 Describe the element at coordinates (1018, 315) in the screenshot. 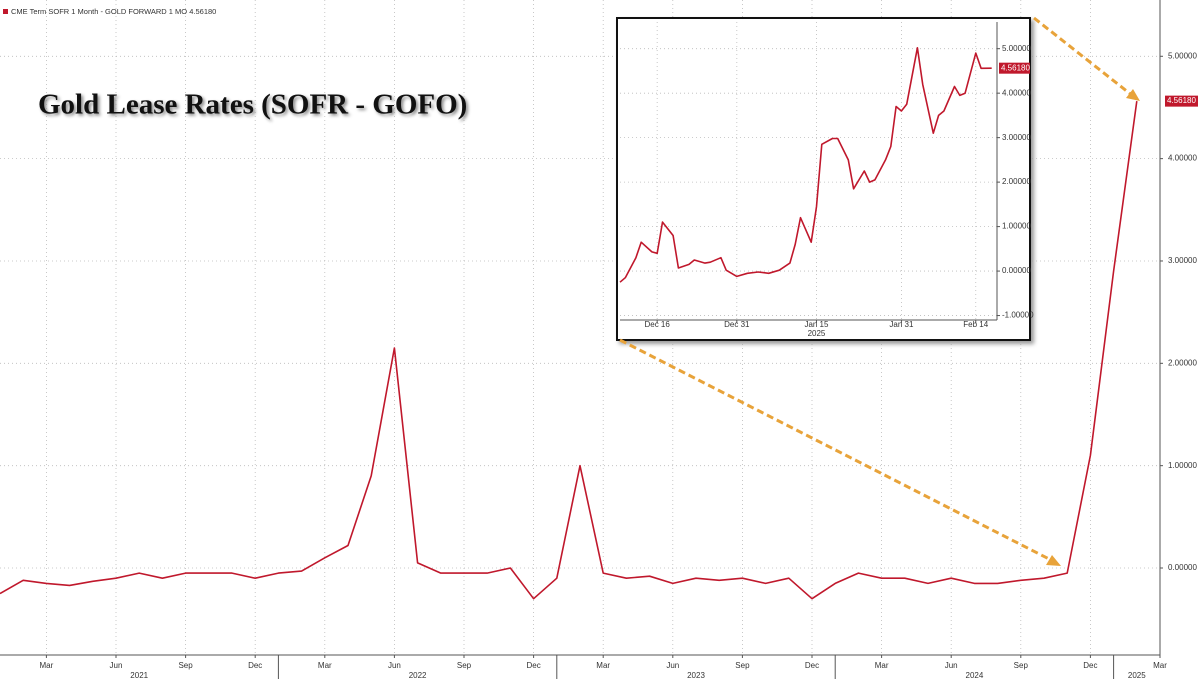

I see `y-tick-label: -1.00000` at that location.